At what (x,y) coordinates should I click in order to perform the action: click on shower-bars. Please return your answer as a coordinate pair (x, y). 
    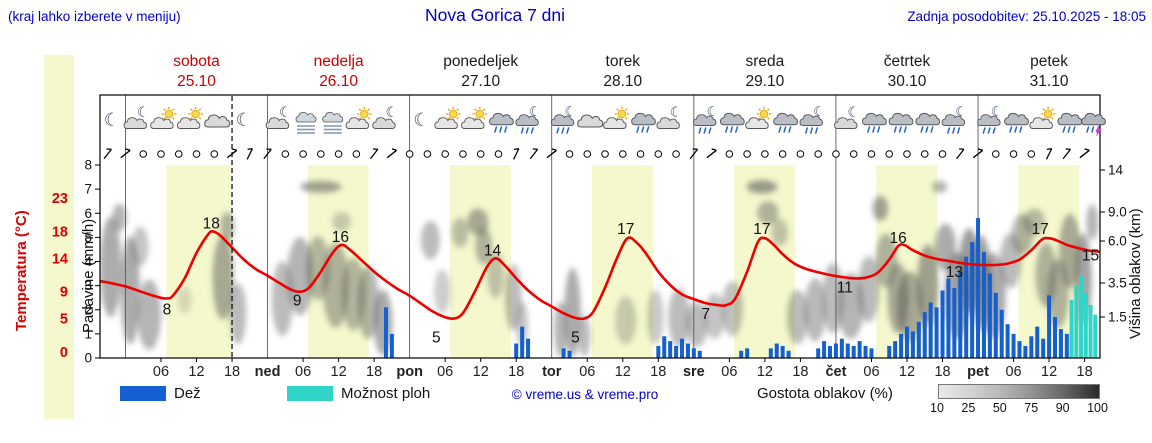
    Looking at the image, I should click on (1083, 316).